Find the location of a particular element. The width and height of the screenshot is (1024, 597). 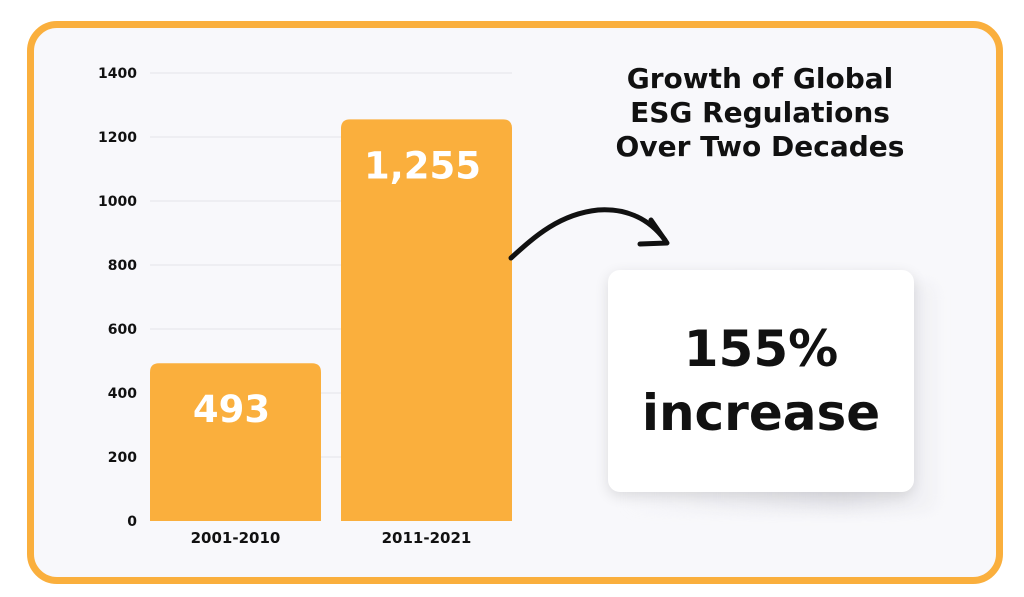

bar-2011-2021 is located at coordinates (426, 320).